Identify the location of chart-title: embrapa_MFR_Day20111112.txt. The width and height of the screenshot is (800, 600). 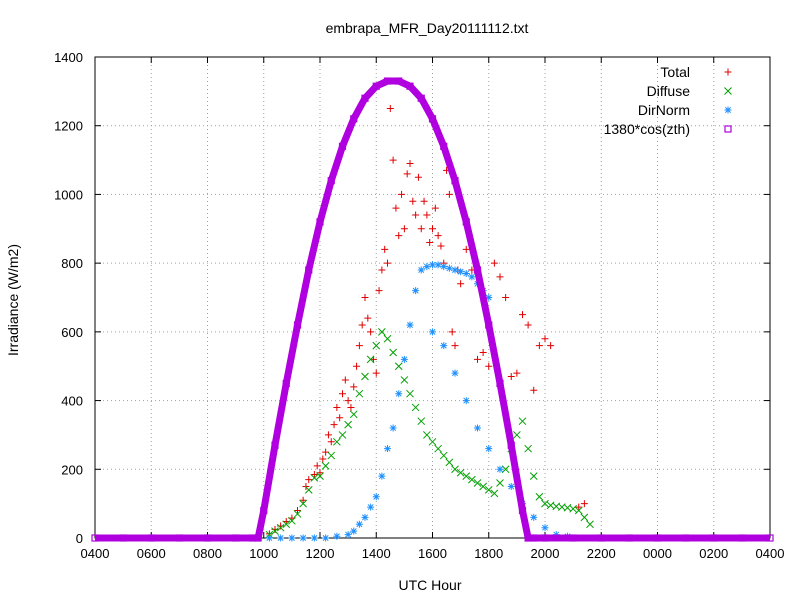
(427, 28).